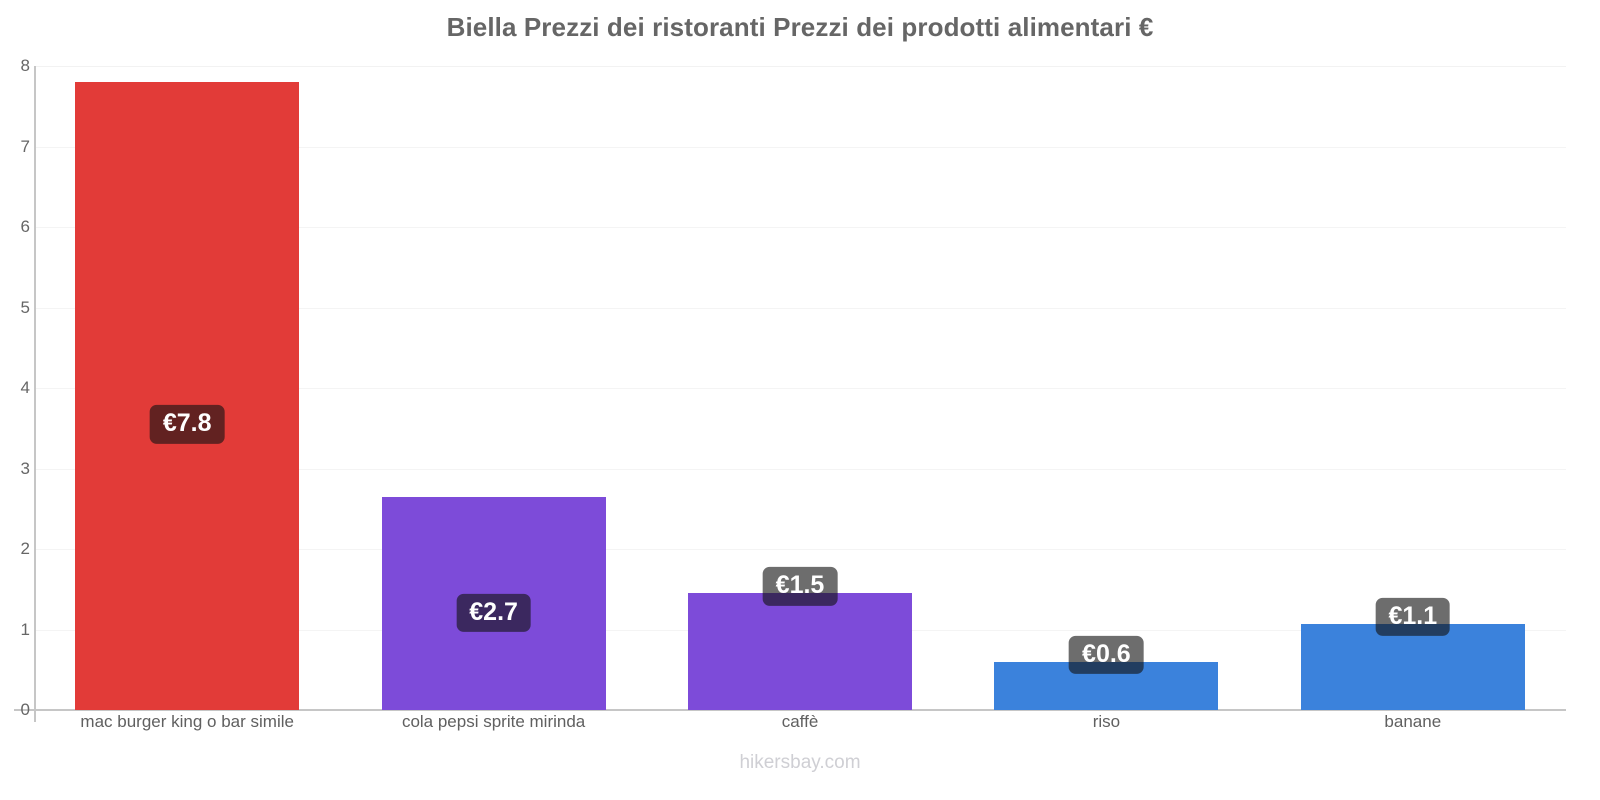 Image resolution: width=1600 pixels, height=800 pixels. What do you see at coordinates (187, 721) in the screenshot?
I see `x-axis-tick-label: mac burger king o bar simile` at bounding box center [187, 721].